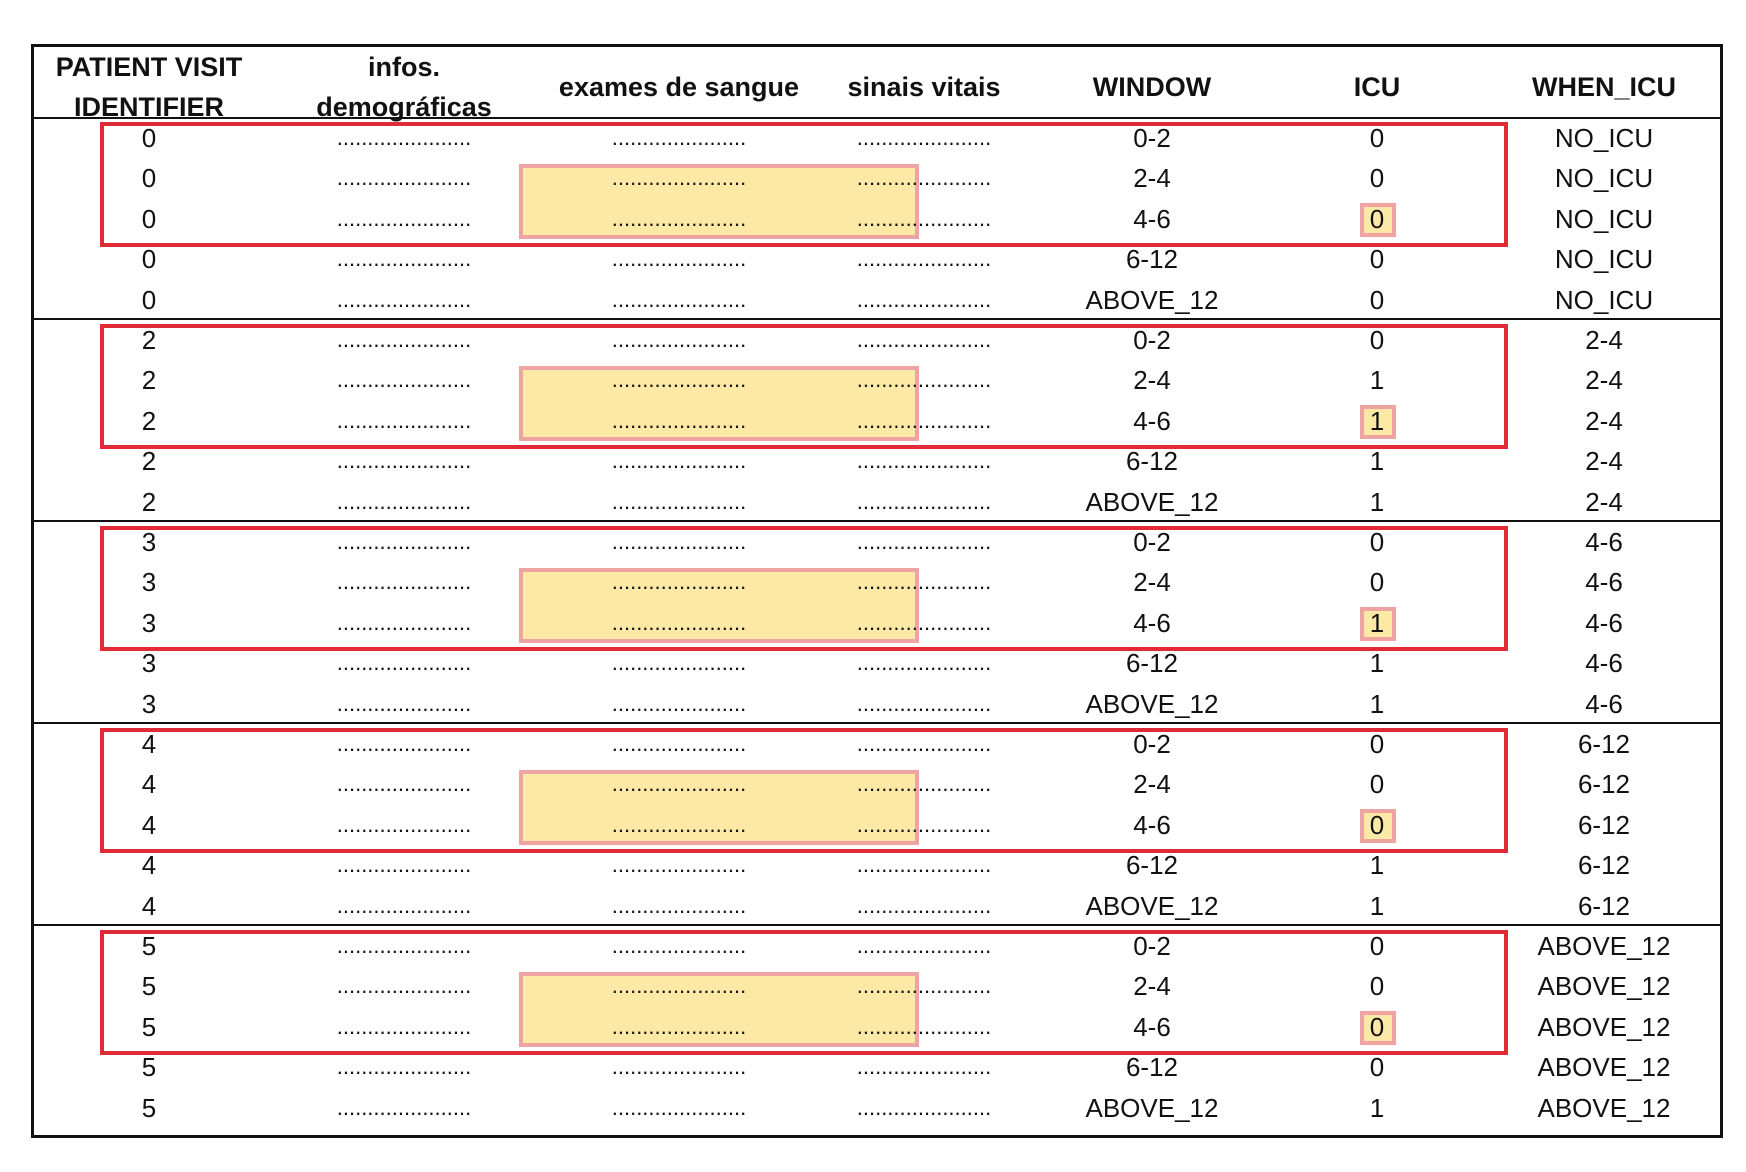  Describe the element at coordinates (924, 87) in the screenshot. I see `header-vitals: sinais vitais` at that location.